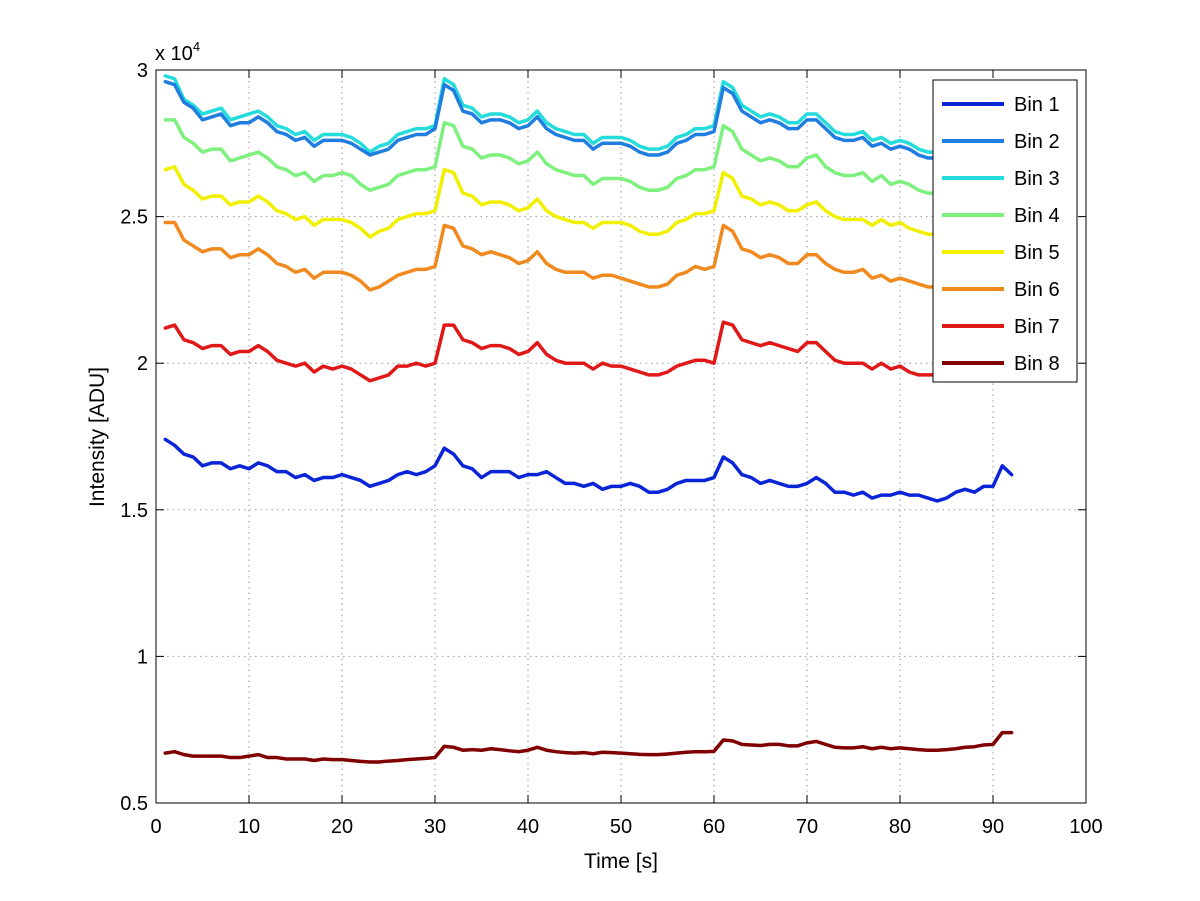 This screenshot has width=1200, height=901. Describe the element at coordinates (142, 364) in the screenshot. I see `y-tick-label: 2` at that location.